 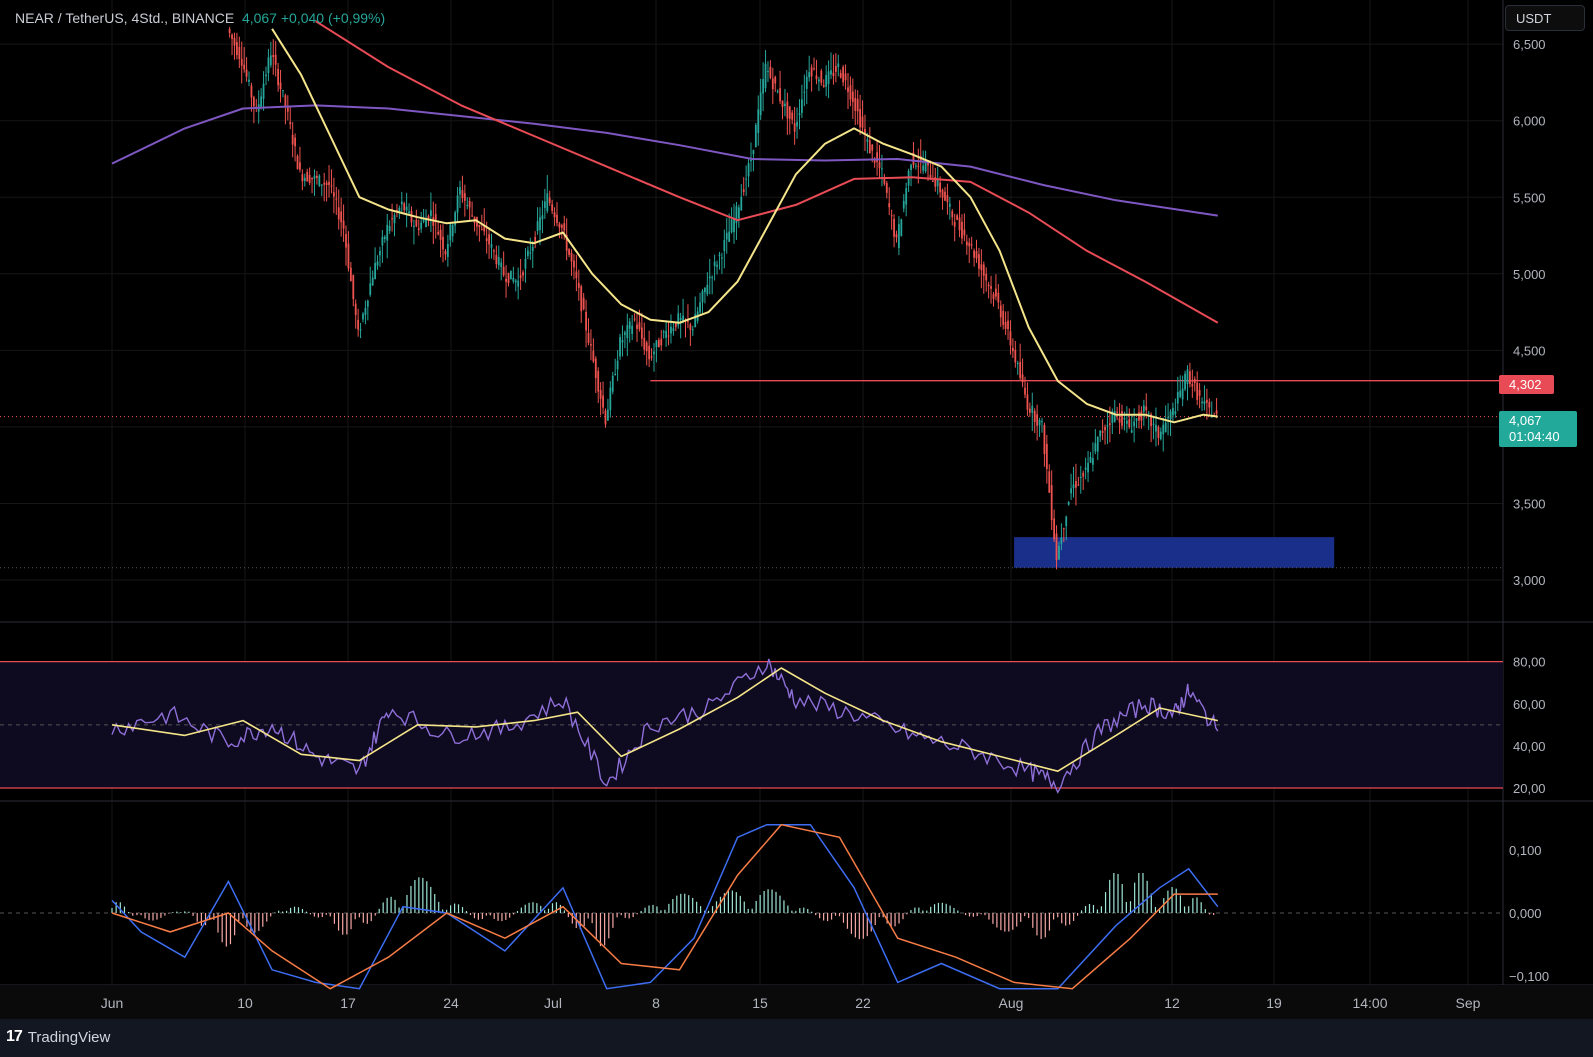 What do you see at coordinates (1529, 746) in the screenshot?
I see `rsi-axis-label: 40,00` at bounding box center [1529, 746].